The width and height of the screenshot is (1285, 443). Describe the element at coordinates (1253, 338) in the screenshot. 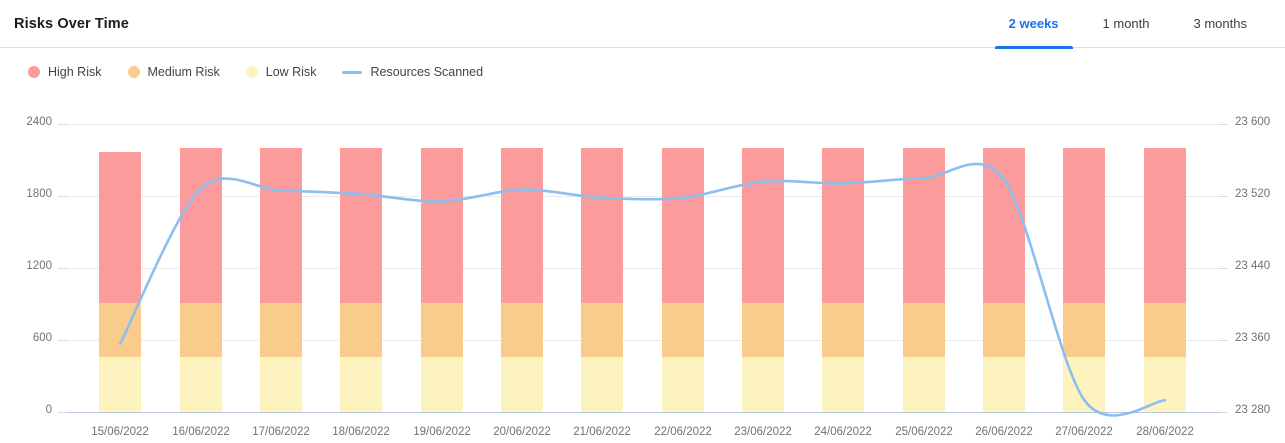

I see `y-axis-right-label: 23 360` at that location.